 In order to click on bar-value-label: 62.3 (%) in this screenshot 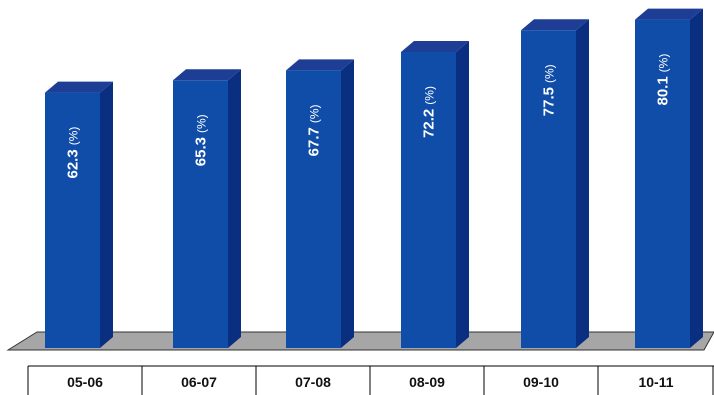, I will do `click(73, 153)`.